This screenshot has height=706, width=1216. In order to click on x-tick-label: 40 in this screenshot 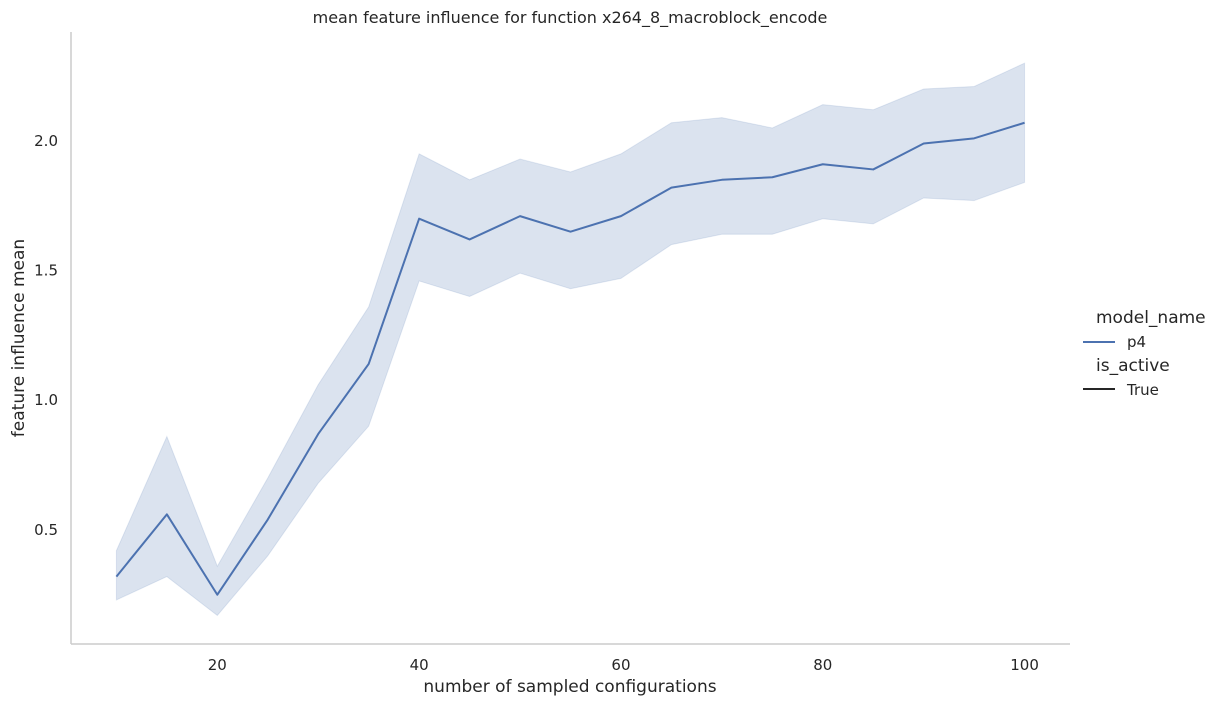, I will do `click(419, 665)`.